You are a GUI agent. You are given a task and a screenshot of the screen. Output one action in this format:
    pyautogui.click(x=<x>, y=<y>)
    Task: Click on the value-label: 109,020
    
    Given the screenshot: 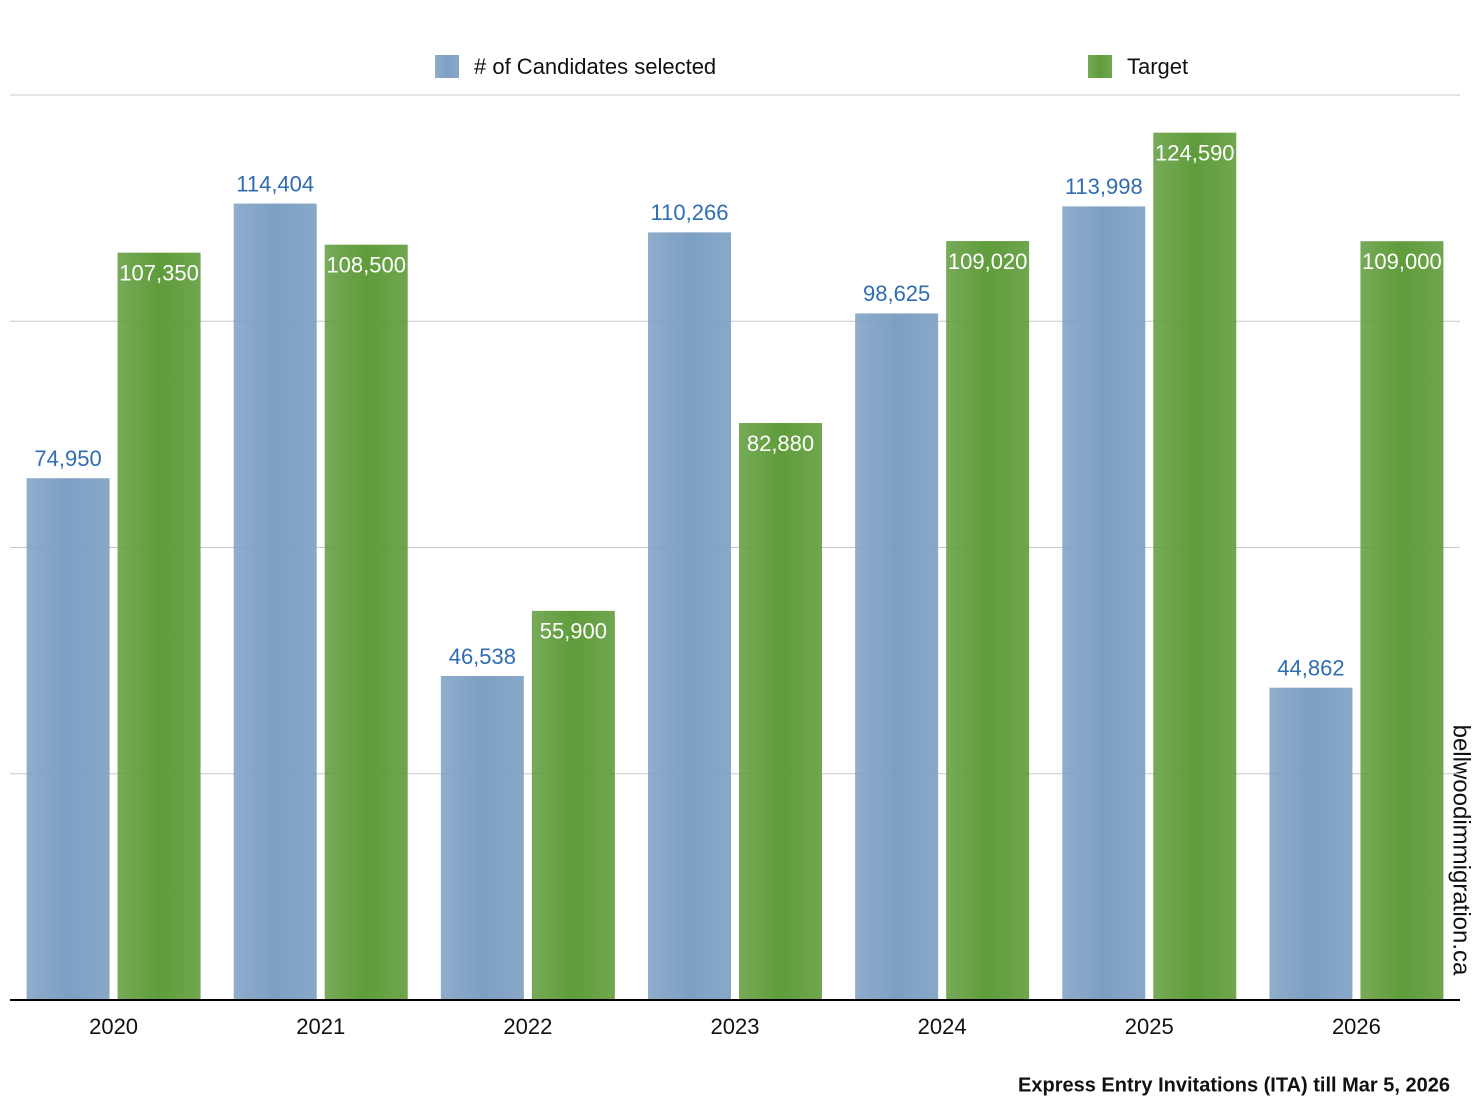 What is the action you would take?
    pyautogui.click(x=988, y=261)
    